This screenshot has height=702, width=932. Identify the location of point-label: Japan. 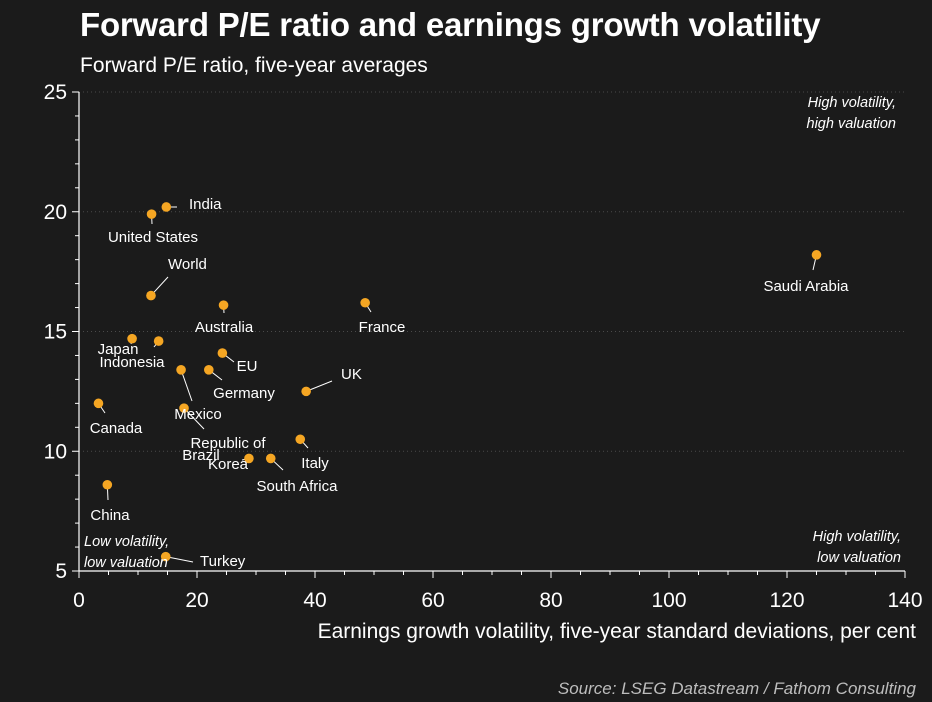
(118, 349).